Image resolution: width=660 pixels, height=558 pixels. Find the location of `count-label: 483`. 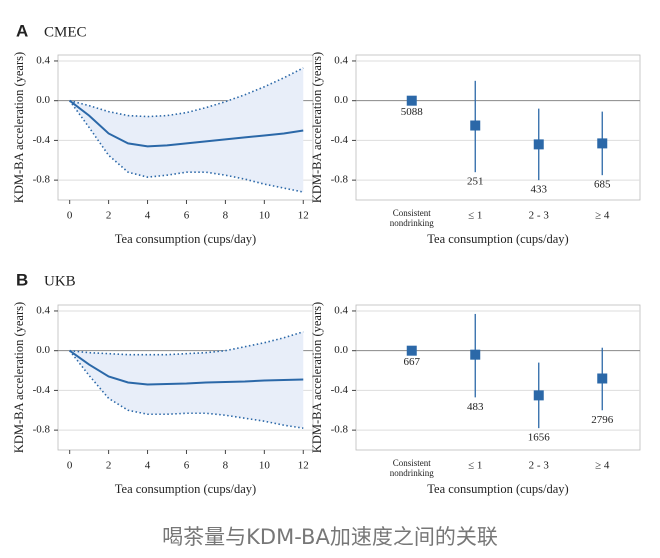

count-label: 483 is located at coordinates (475, 407).